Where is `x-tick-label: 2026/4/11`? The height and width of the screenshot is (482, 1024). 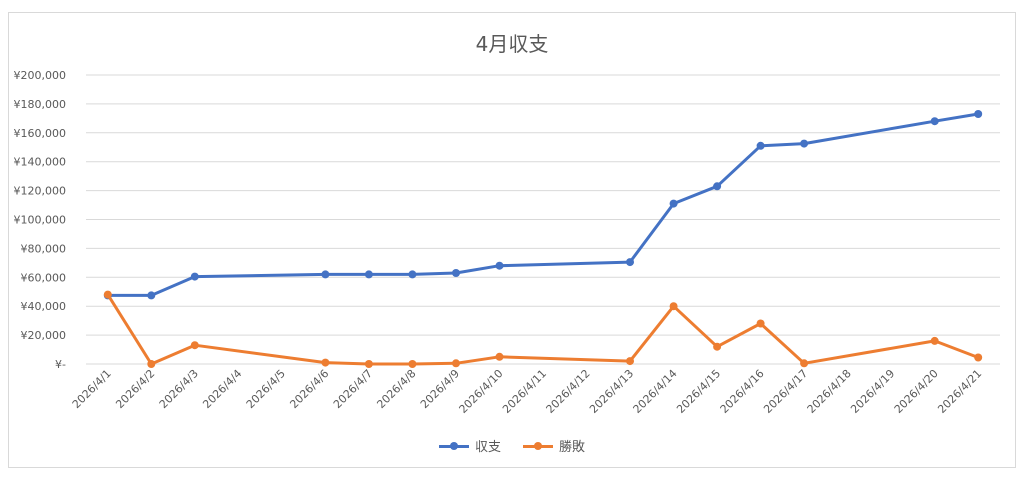 x-tick-label: 2026/4/11 is located at coordinates (524, 391).